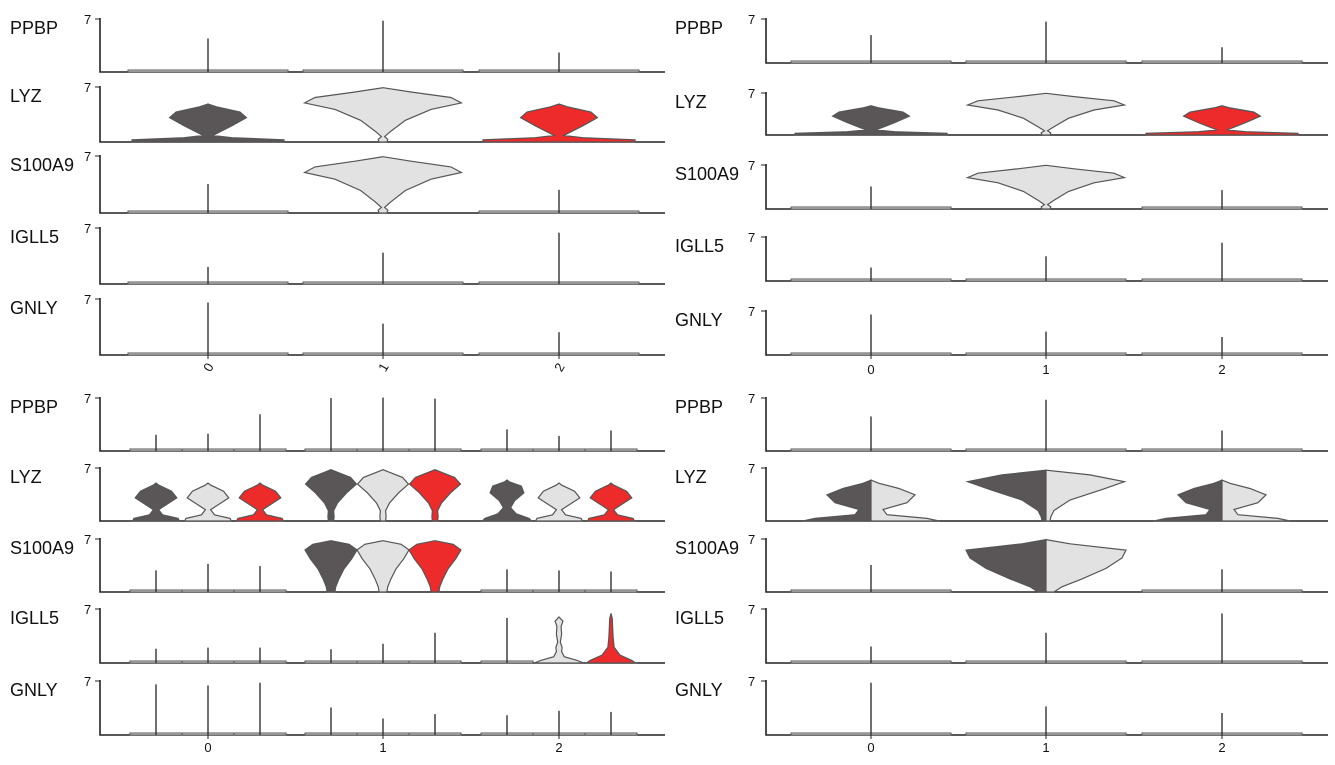 This screenshot has width=1335, height=765. Describe the element at coordinates (208, 502) in the screenshot. I see `violin-lyz-cat-0-sub-1-violin` at that location.